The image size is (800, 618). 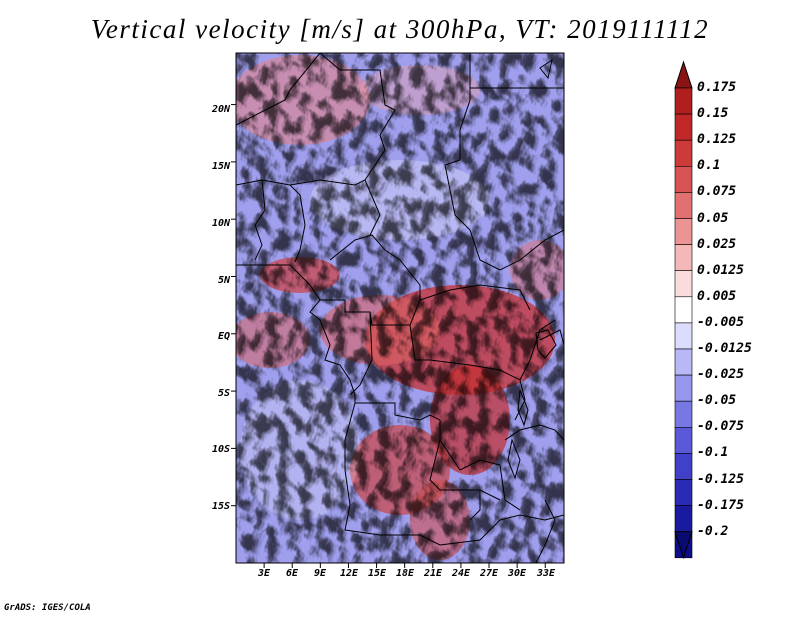 I want to click on colorbar-label: -0.2, so click(x=713, y=531).